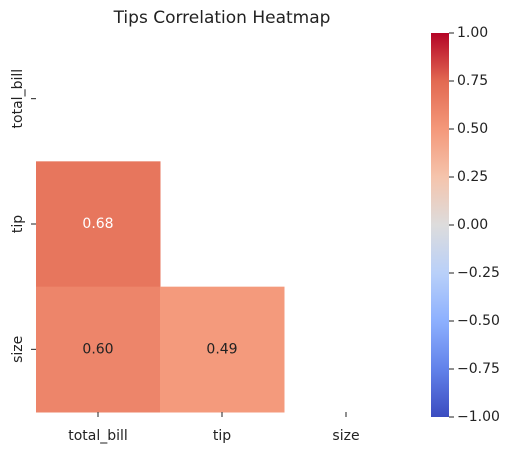 This screenshot has width=521, height=454. I want to click on cell-label: 0.68, so click(97, 224).